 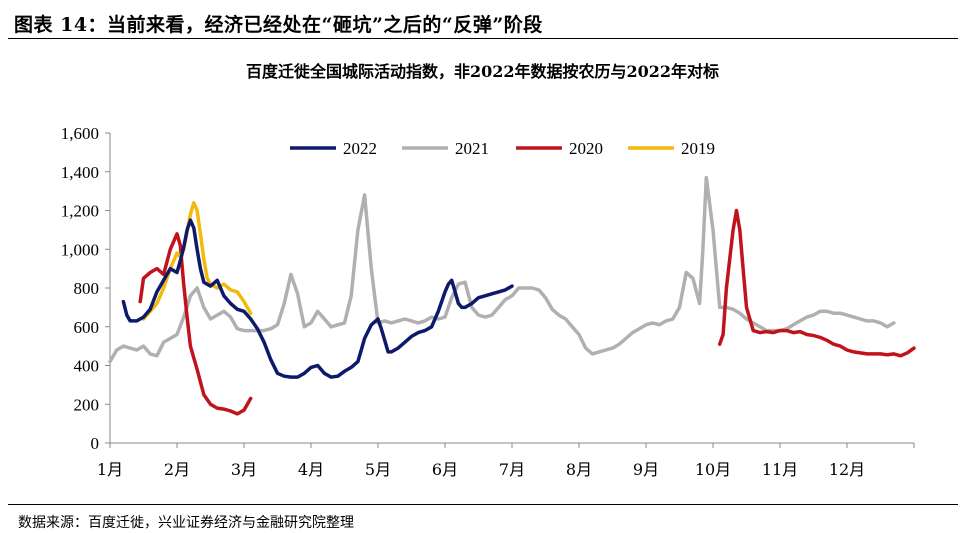 What do you see at coordinates (698, 148) in the screenshot?
I see `legend-label-2019: 2019` at bounding box center [698, 148].